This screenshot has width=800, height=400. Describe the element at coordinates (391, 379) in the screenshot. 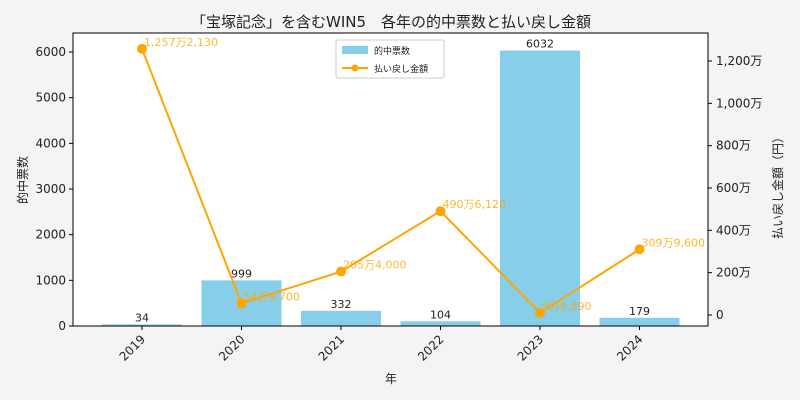

I see `x-axis-label: 年` at that location.